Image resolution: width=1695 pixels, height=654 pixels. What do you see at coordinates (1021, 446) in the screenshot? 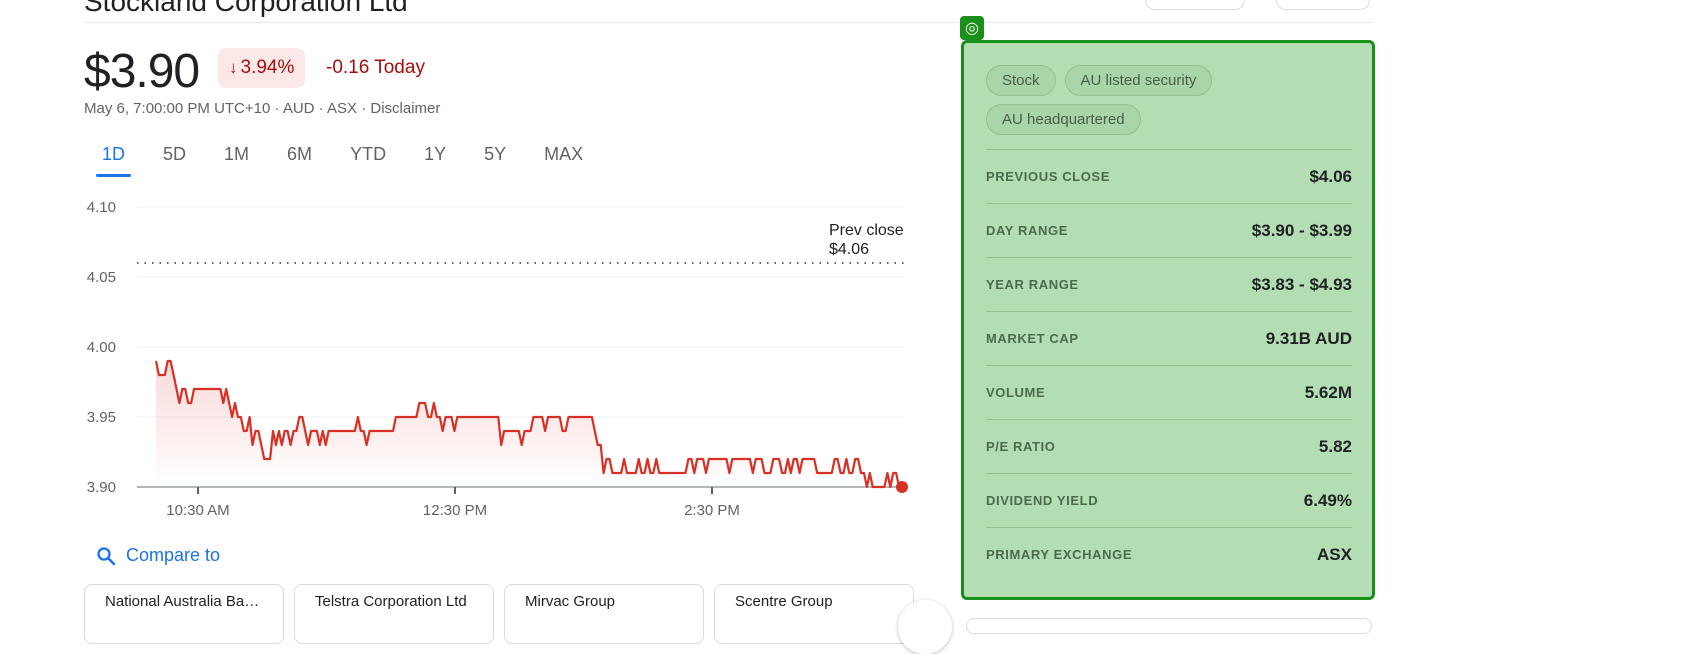
I see `stat-label: P/E RATIO` at bounding box center [1021, 446].